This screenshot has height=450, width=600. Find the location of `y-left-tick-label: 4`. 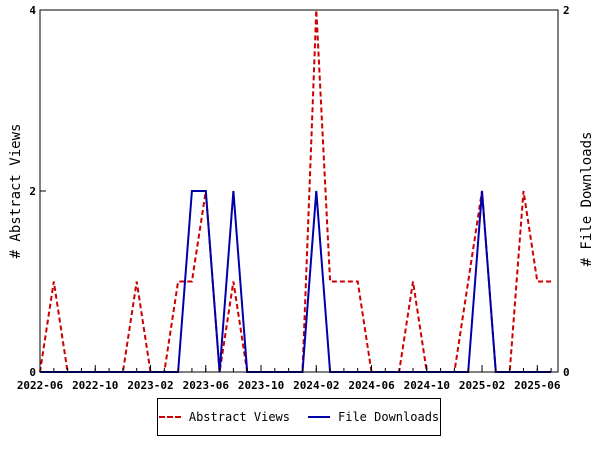

y-left-tick-label: 4 is located at coordinates (32, 10).